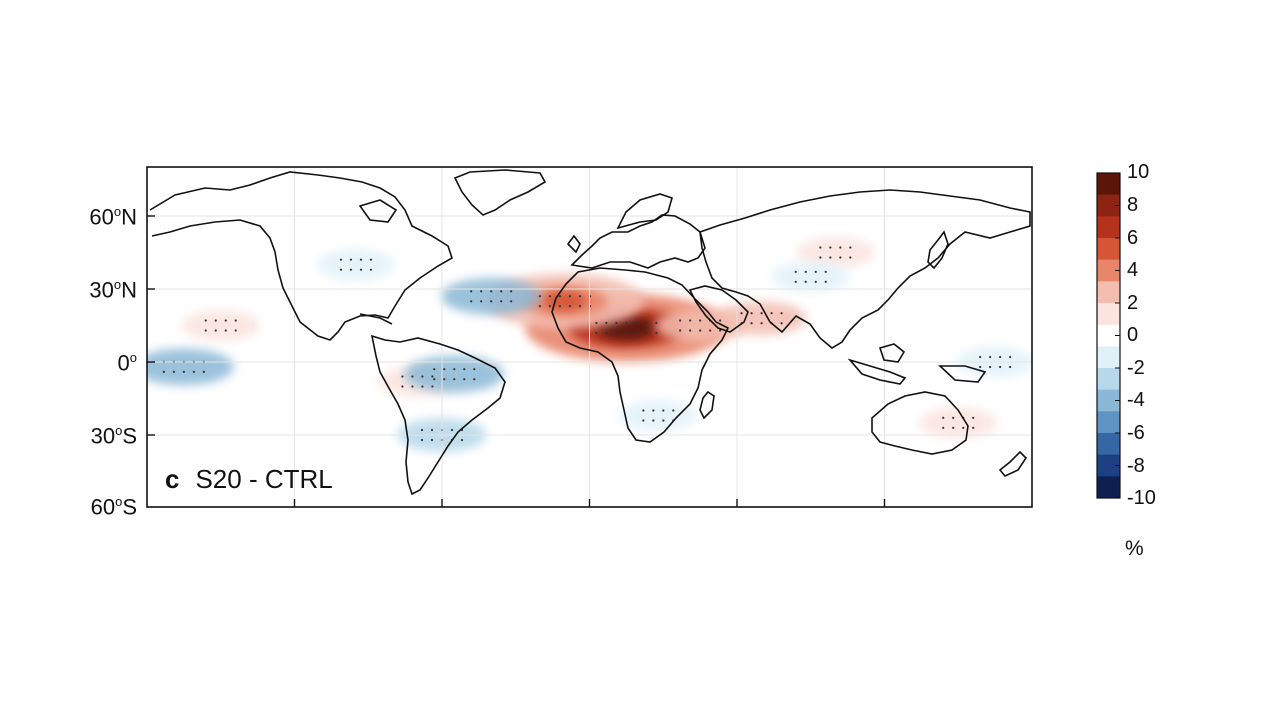 The width and height of the screenshot is (1280, 720). What do you see at coordinates (127, 363) in the screenshot?
I see `lat-label-equator: 0o` at bounding box center [127, 363].